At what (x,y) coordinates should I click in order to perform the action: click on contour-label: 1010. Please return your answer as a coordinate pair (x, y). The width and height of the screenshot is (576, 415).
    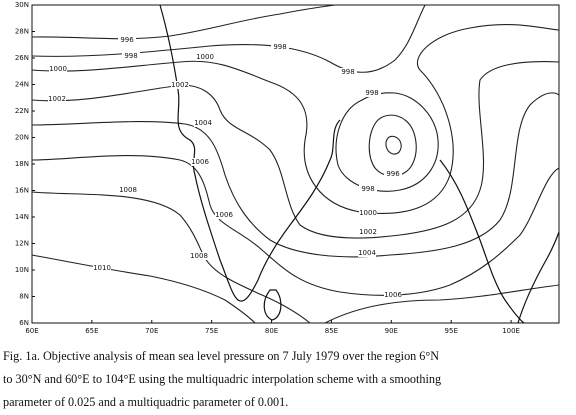
    Looking at the image, I should click on (102, 268).